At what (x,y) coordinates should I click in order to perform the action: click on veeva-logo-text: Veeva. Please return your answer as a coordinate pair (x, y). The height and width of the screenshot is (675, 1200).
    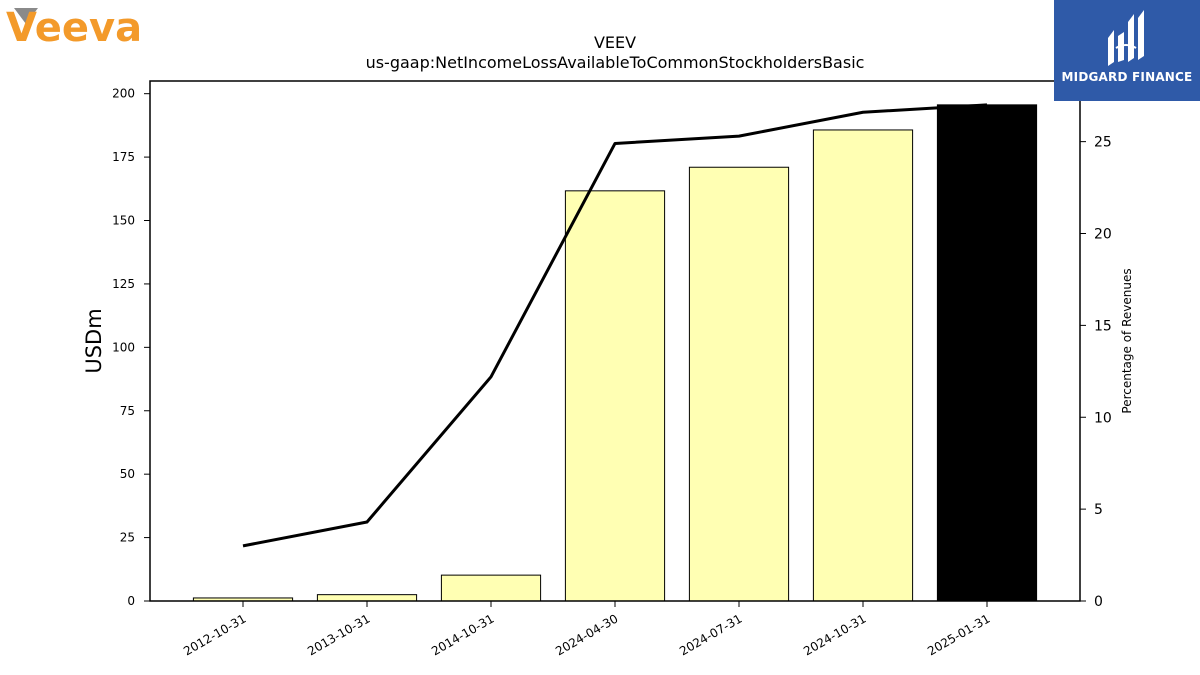
    Looking at the image, I should click on (74, 25).